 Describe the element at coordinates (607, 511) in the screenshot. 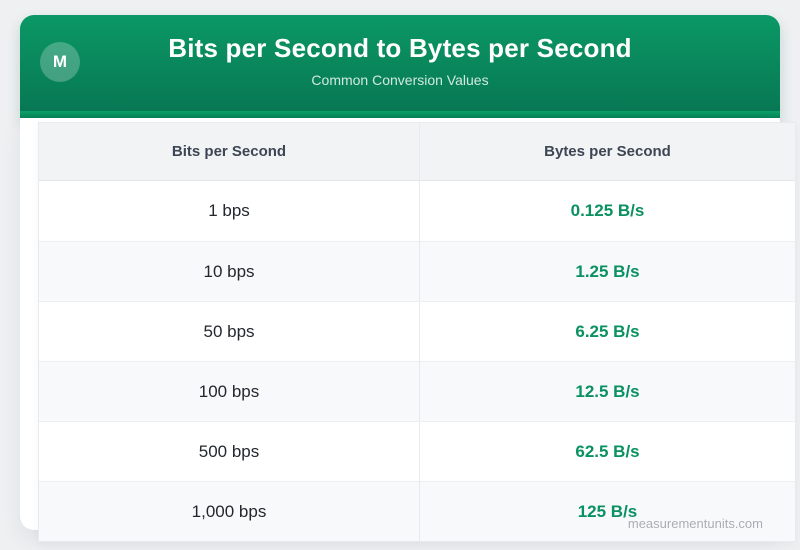

I see `bytes-value: 125 B/s` at that location.